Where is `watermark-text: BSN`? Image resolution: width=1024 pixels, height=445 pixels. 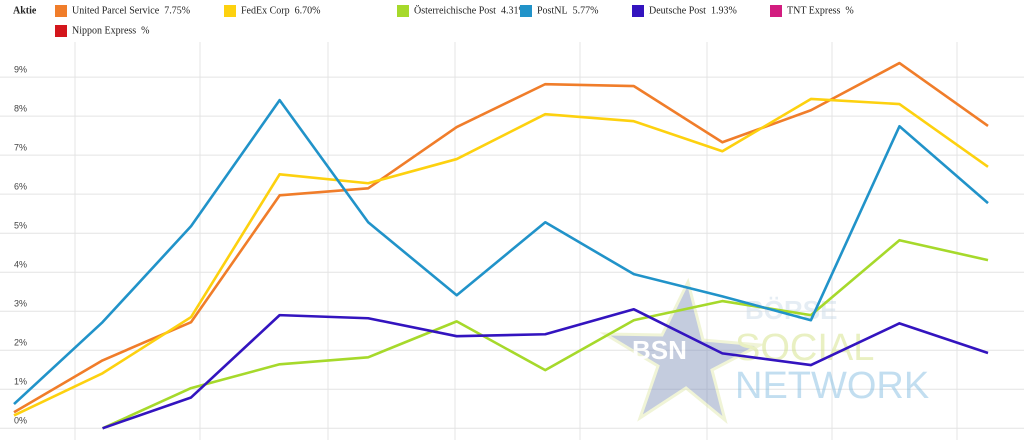 watermark-text: BSN is located at coordinates (659, 350).